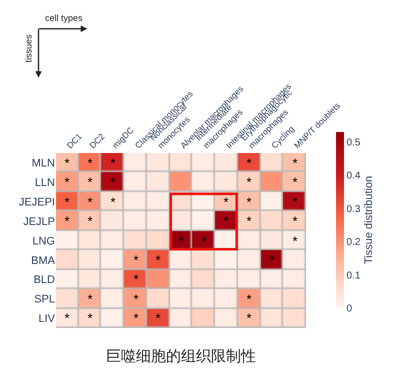 Image resolution: width=397 pixels, height=377 pixels. I want to click on color-bar-label: 0.3, so click(353, 209).